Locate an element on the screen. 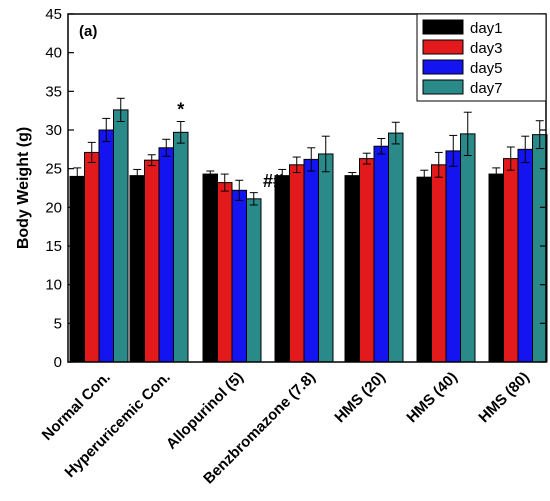  legend-label-day5: day5 is located at coordinates (486, 68).